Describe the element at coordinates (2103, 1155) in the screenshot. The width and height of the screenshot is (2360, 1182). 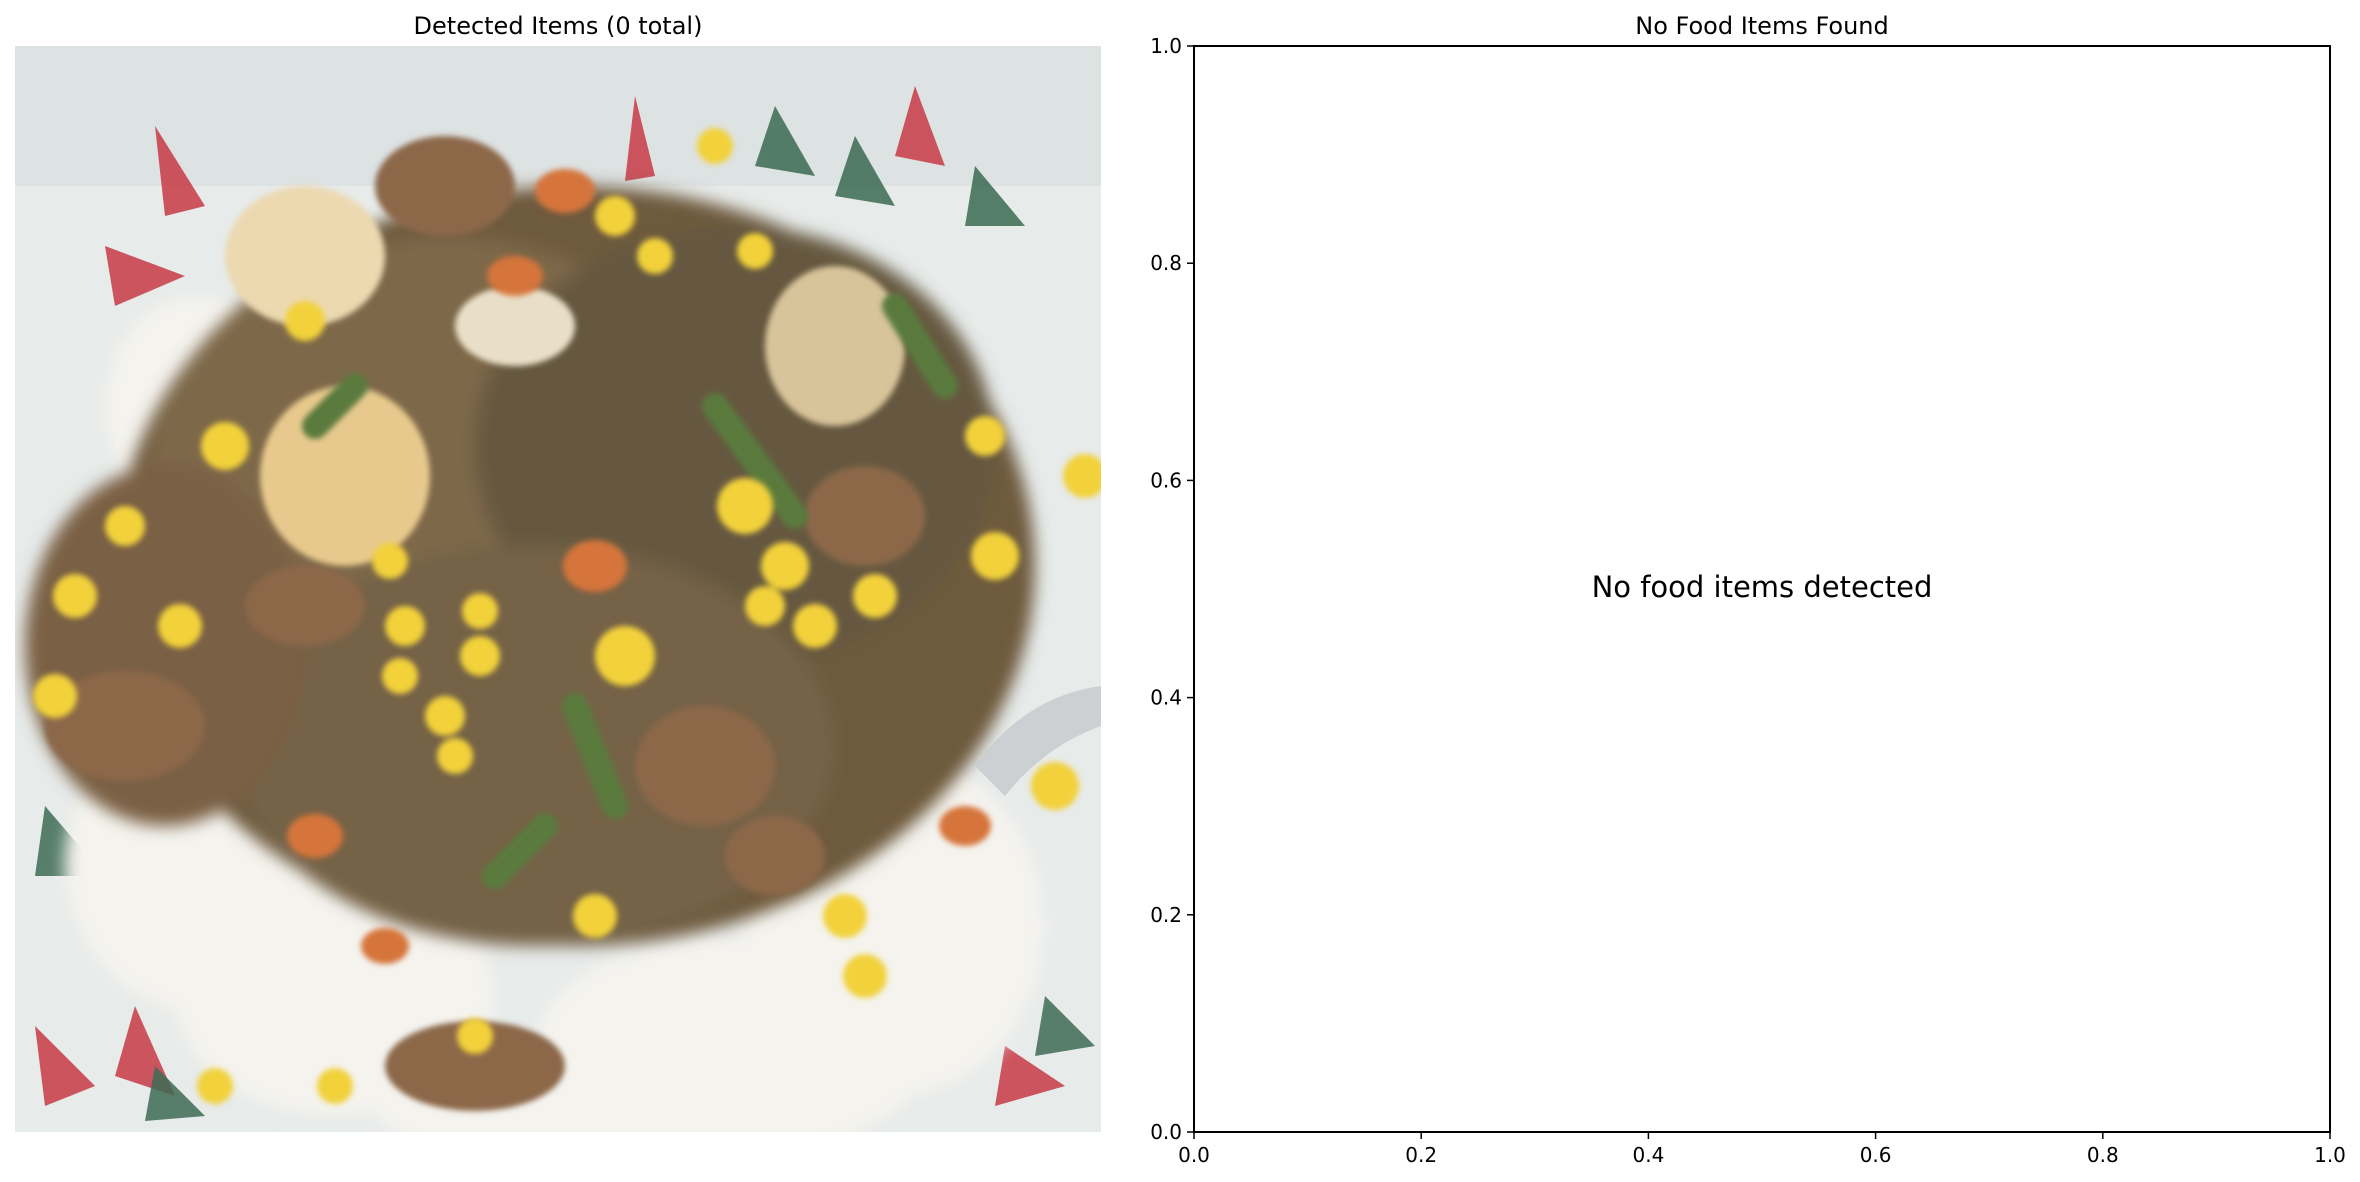
I see `x-tick-label: 0.8` at that location.